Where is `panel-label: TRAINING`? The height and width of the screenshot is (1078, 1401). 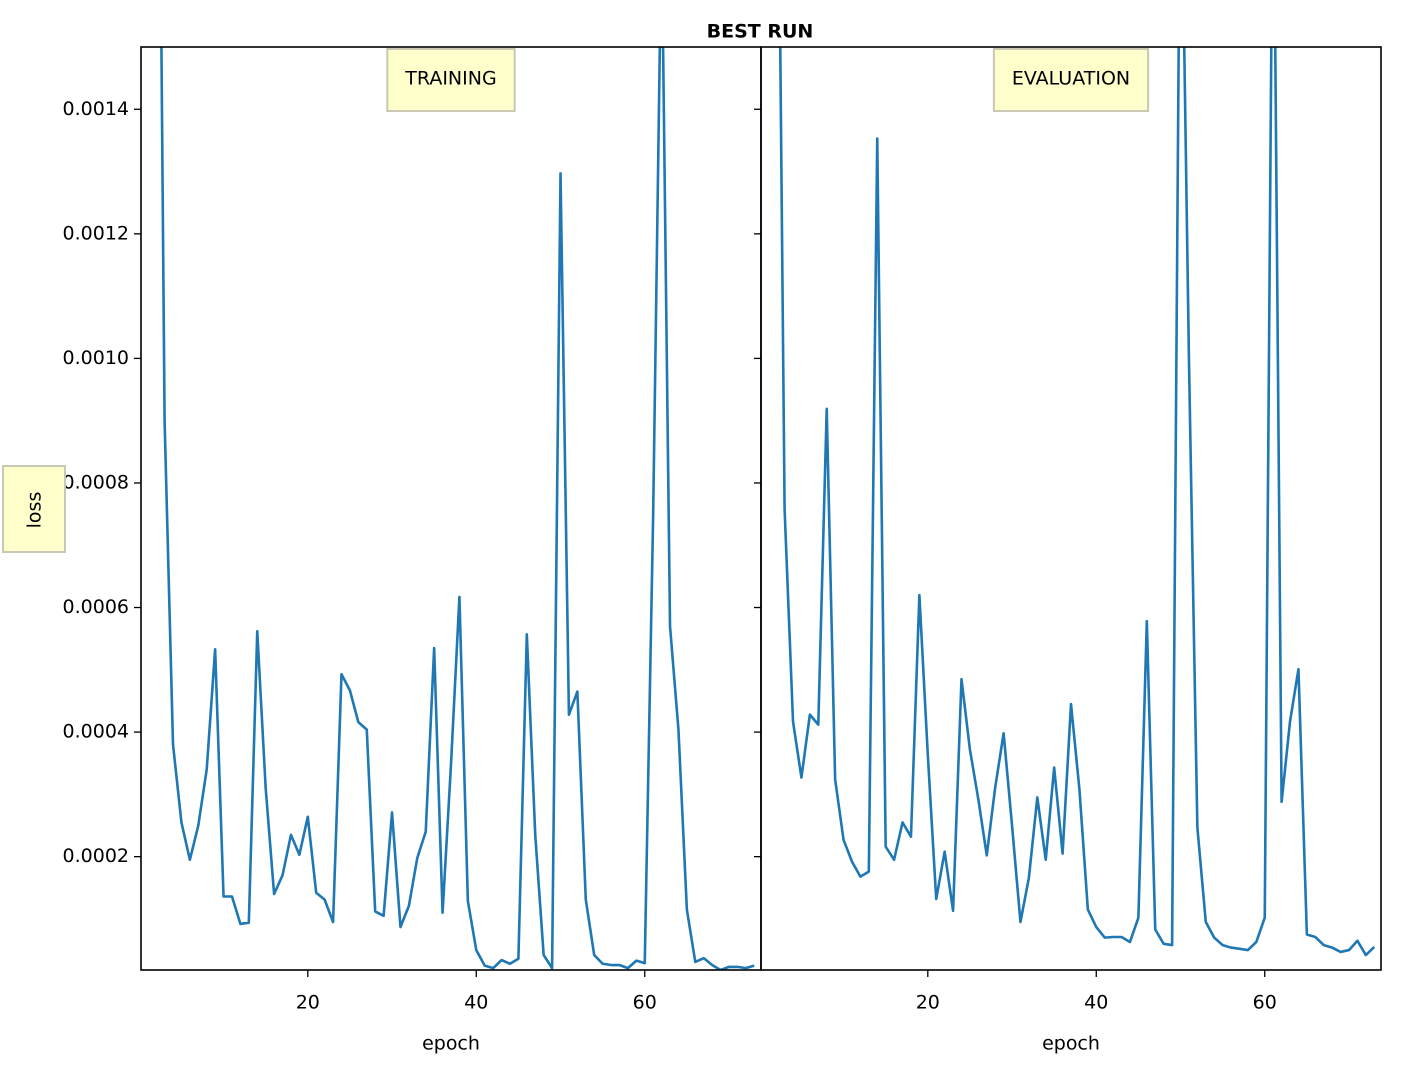 panel-label: TRAINING is located at coordinates (450, 79).